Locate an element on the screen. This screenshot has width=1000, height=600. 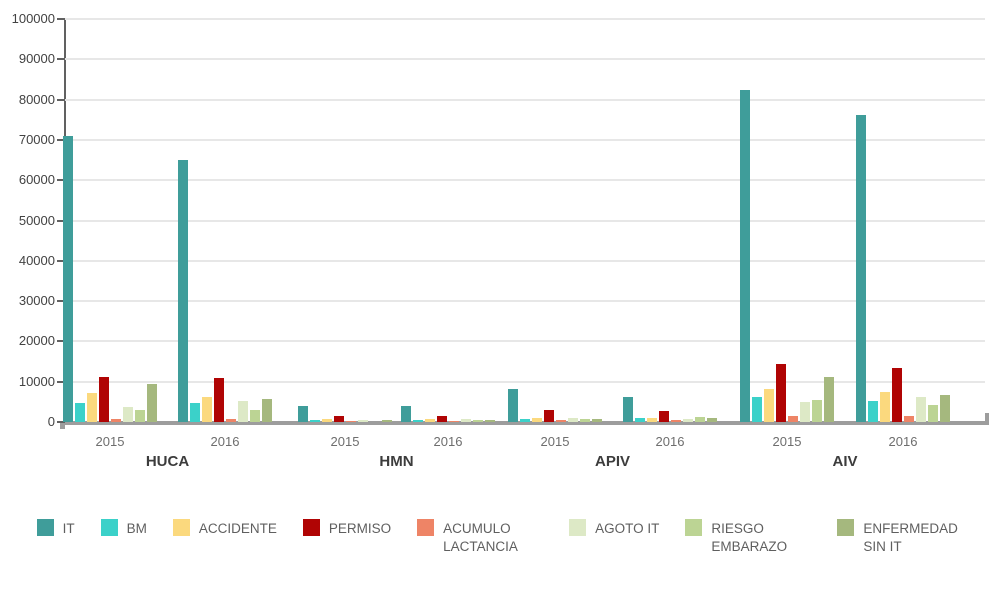
legend-label: ACUMULO LACTANCIA is located at coordinates (480, 537).